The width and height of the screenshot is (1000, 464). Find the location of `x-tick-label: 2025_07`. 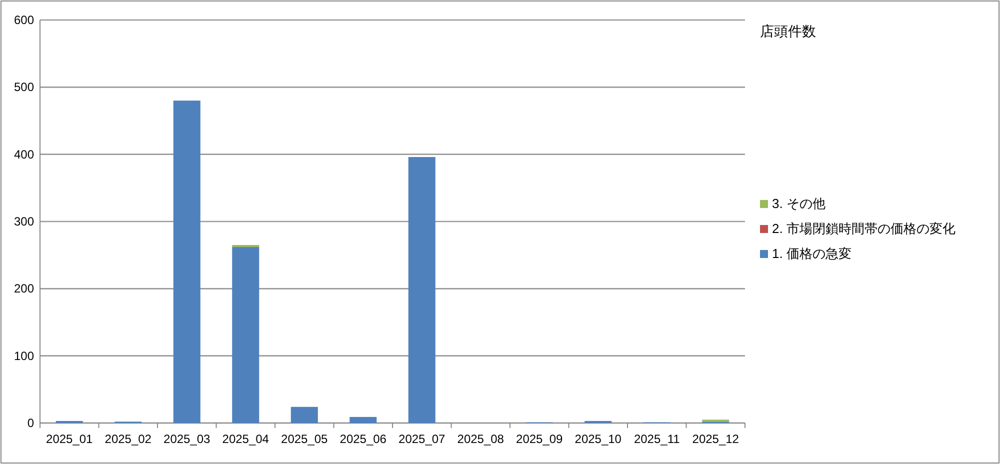

x-tick-label: 2025_07 is located at coordinates (422, 439).